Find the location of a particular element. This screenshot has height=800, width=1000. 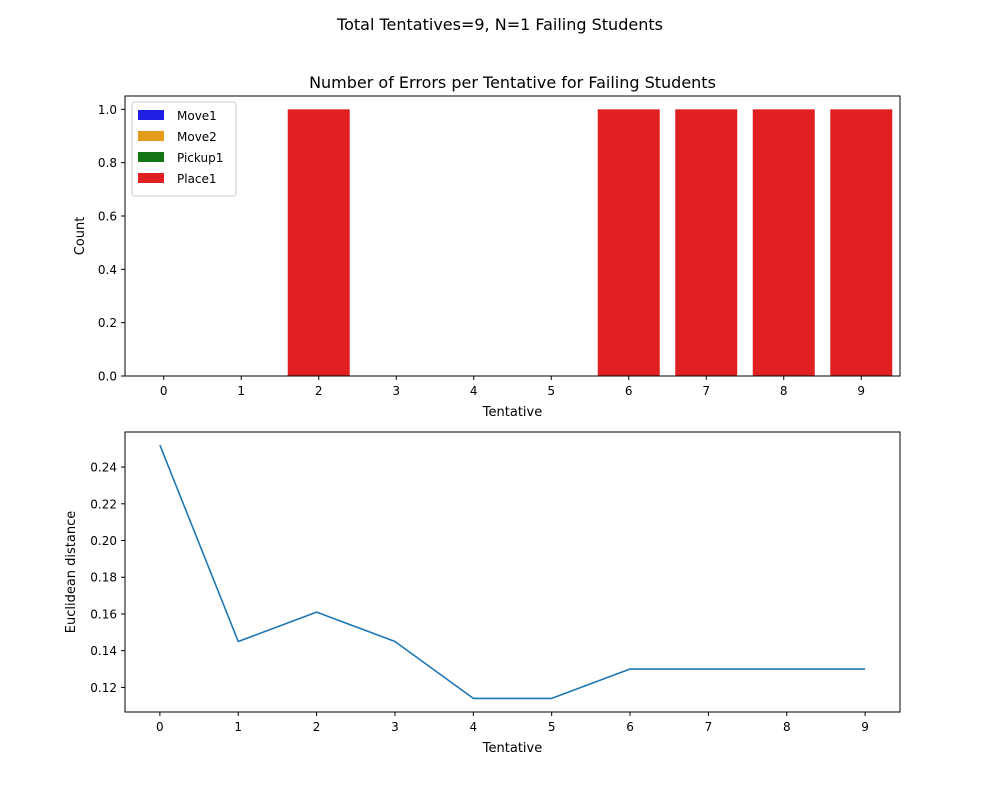

line-ytick-label: 0.14 is located at coordinates (103, 651).